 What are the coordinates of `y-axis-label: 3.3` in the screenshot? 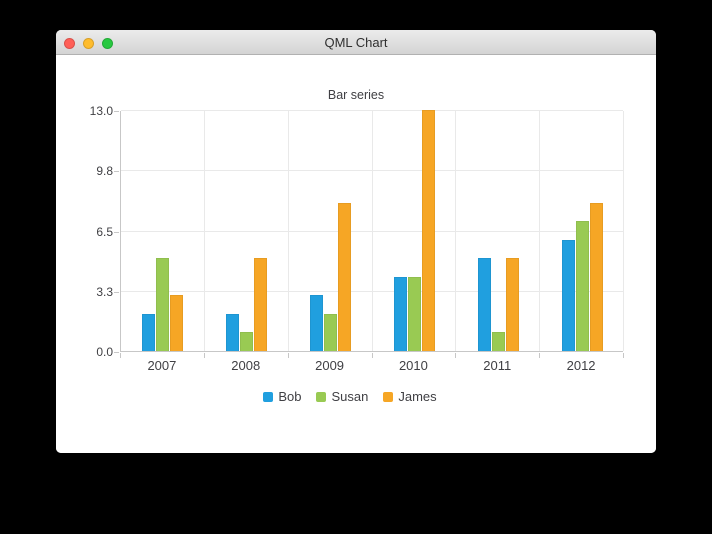 It's located at (104, 291).